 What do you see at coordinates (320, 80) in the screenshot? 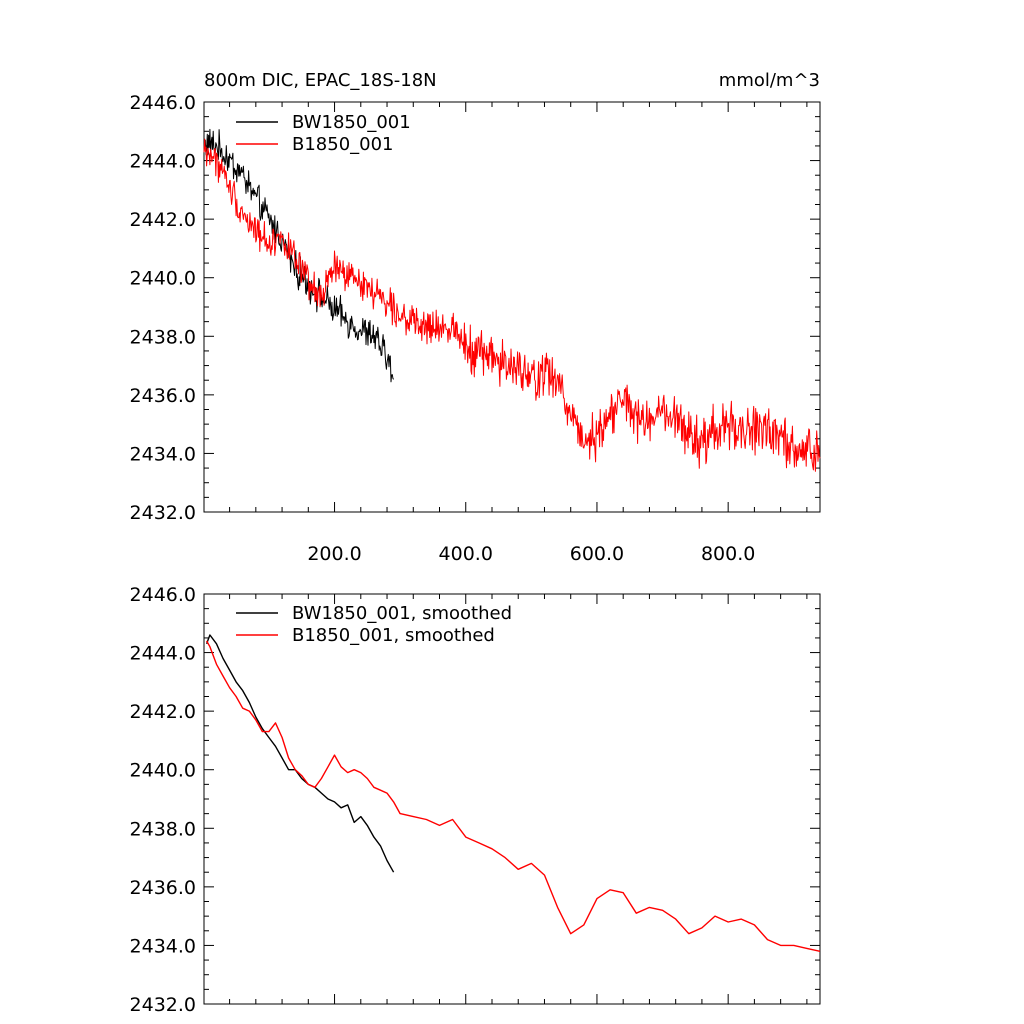
I see `chart-title: 800m DIC, EPAC_18S-18N` at bounding box center [320, 80].